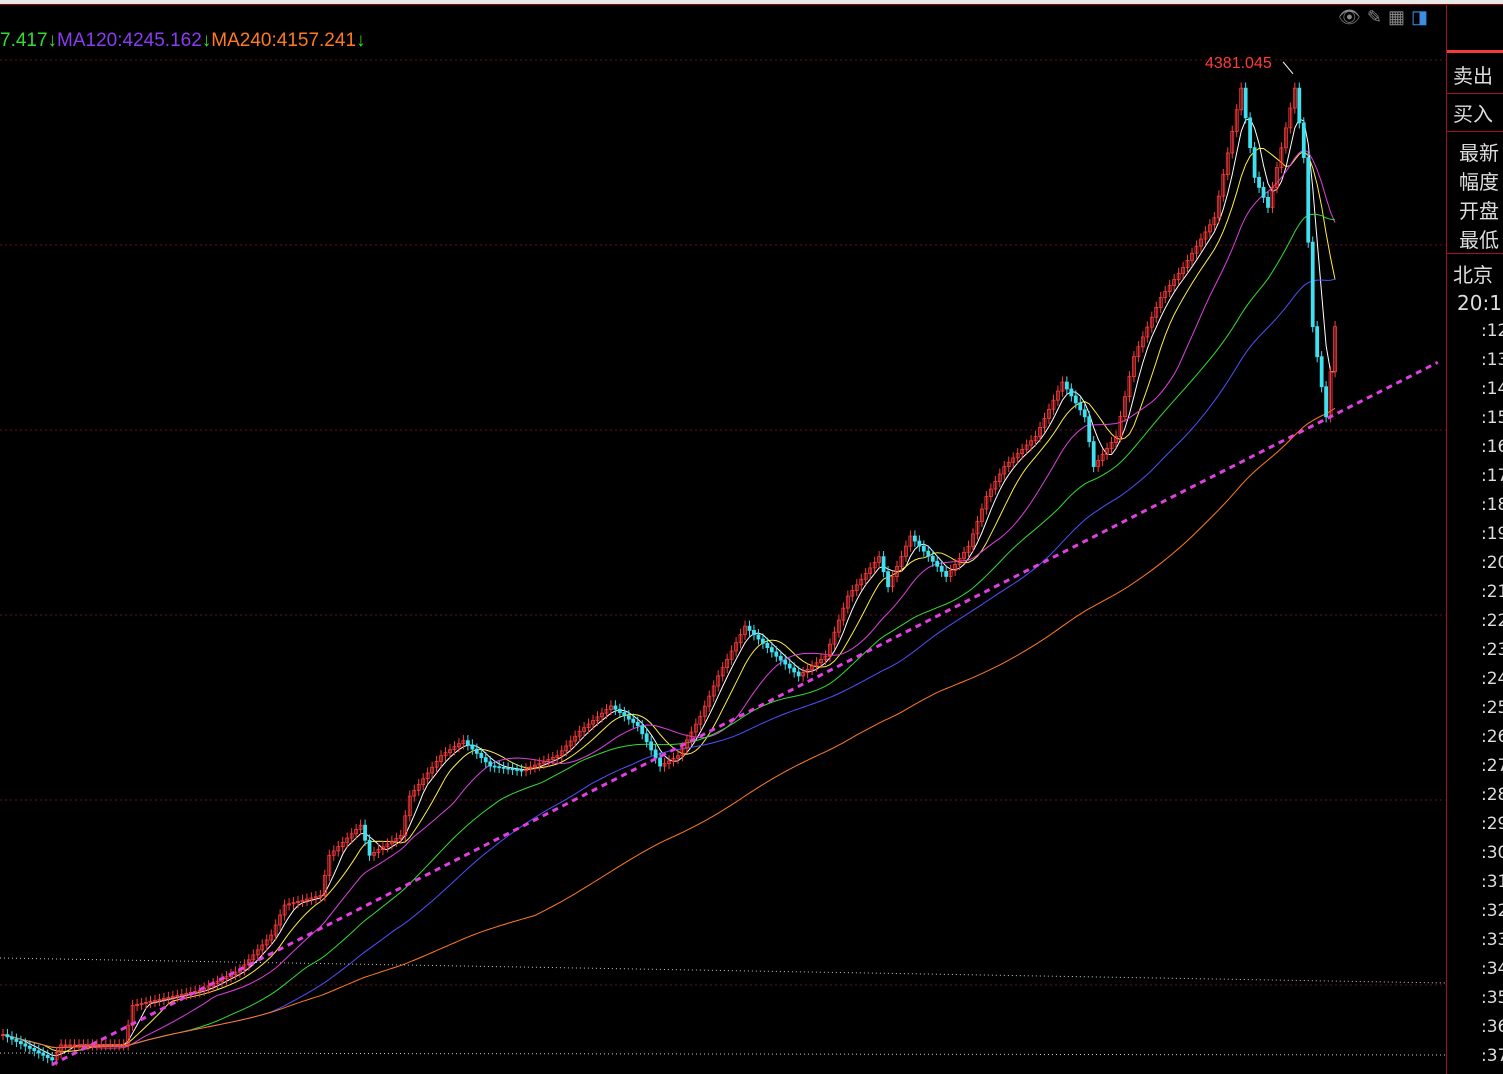 This screenshot has height=1074, width=1503. What do you see at coordinates (1492, 969) in the screenshot?
I see `time-tick: :34` at bounding box center [1492, 969].